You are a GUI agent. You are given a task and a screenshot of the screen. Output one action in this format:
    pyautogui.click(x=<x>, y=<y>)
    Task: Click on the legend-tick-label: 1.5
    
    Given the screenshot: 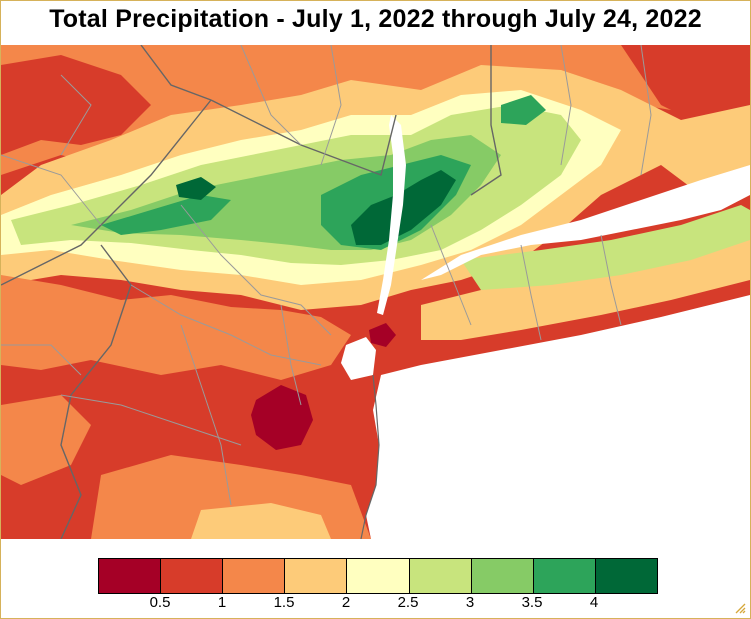 What is the action you would take?
    pyautogui.click(x=284, y=602)
    